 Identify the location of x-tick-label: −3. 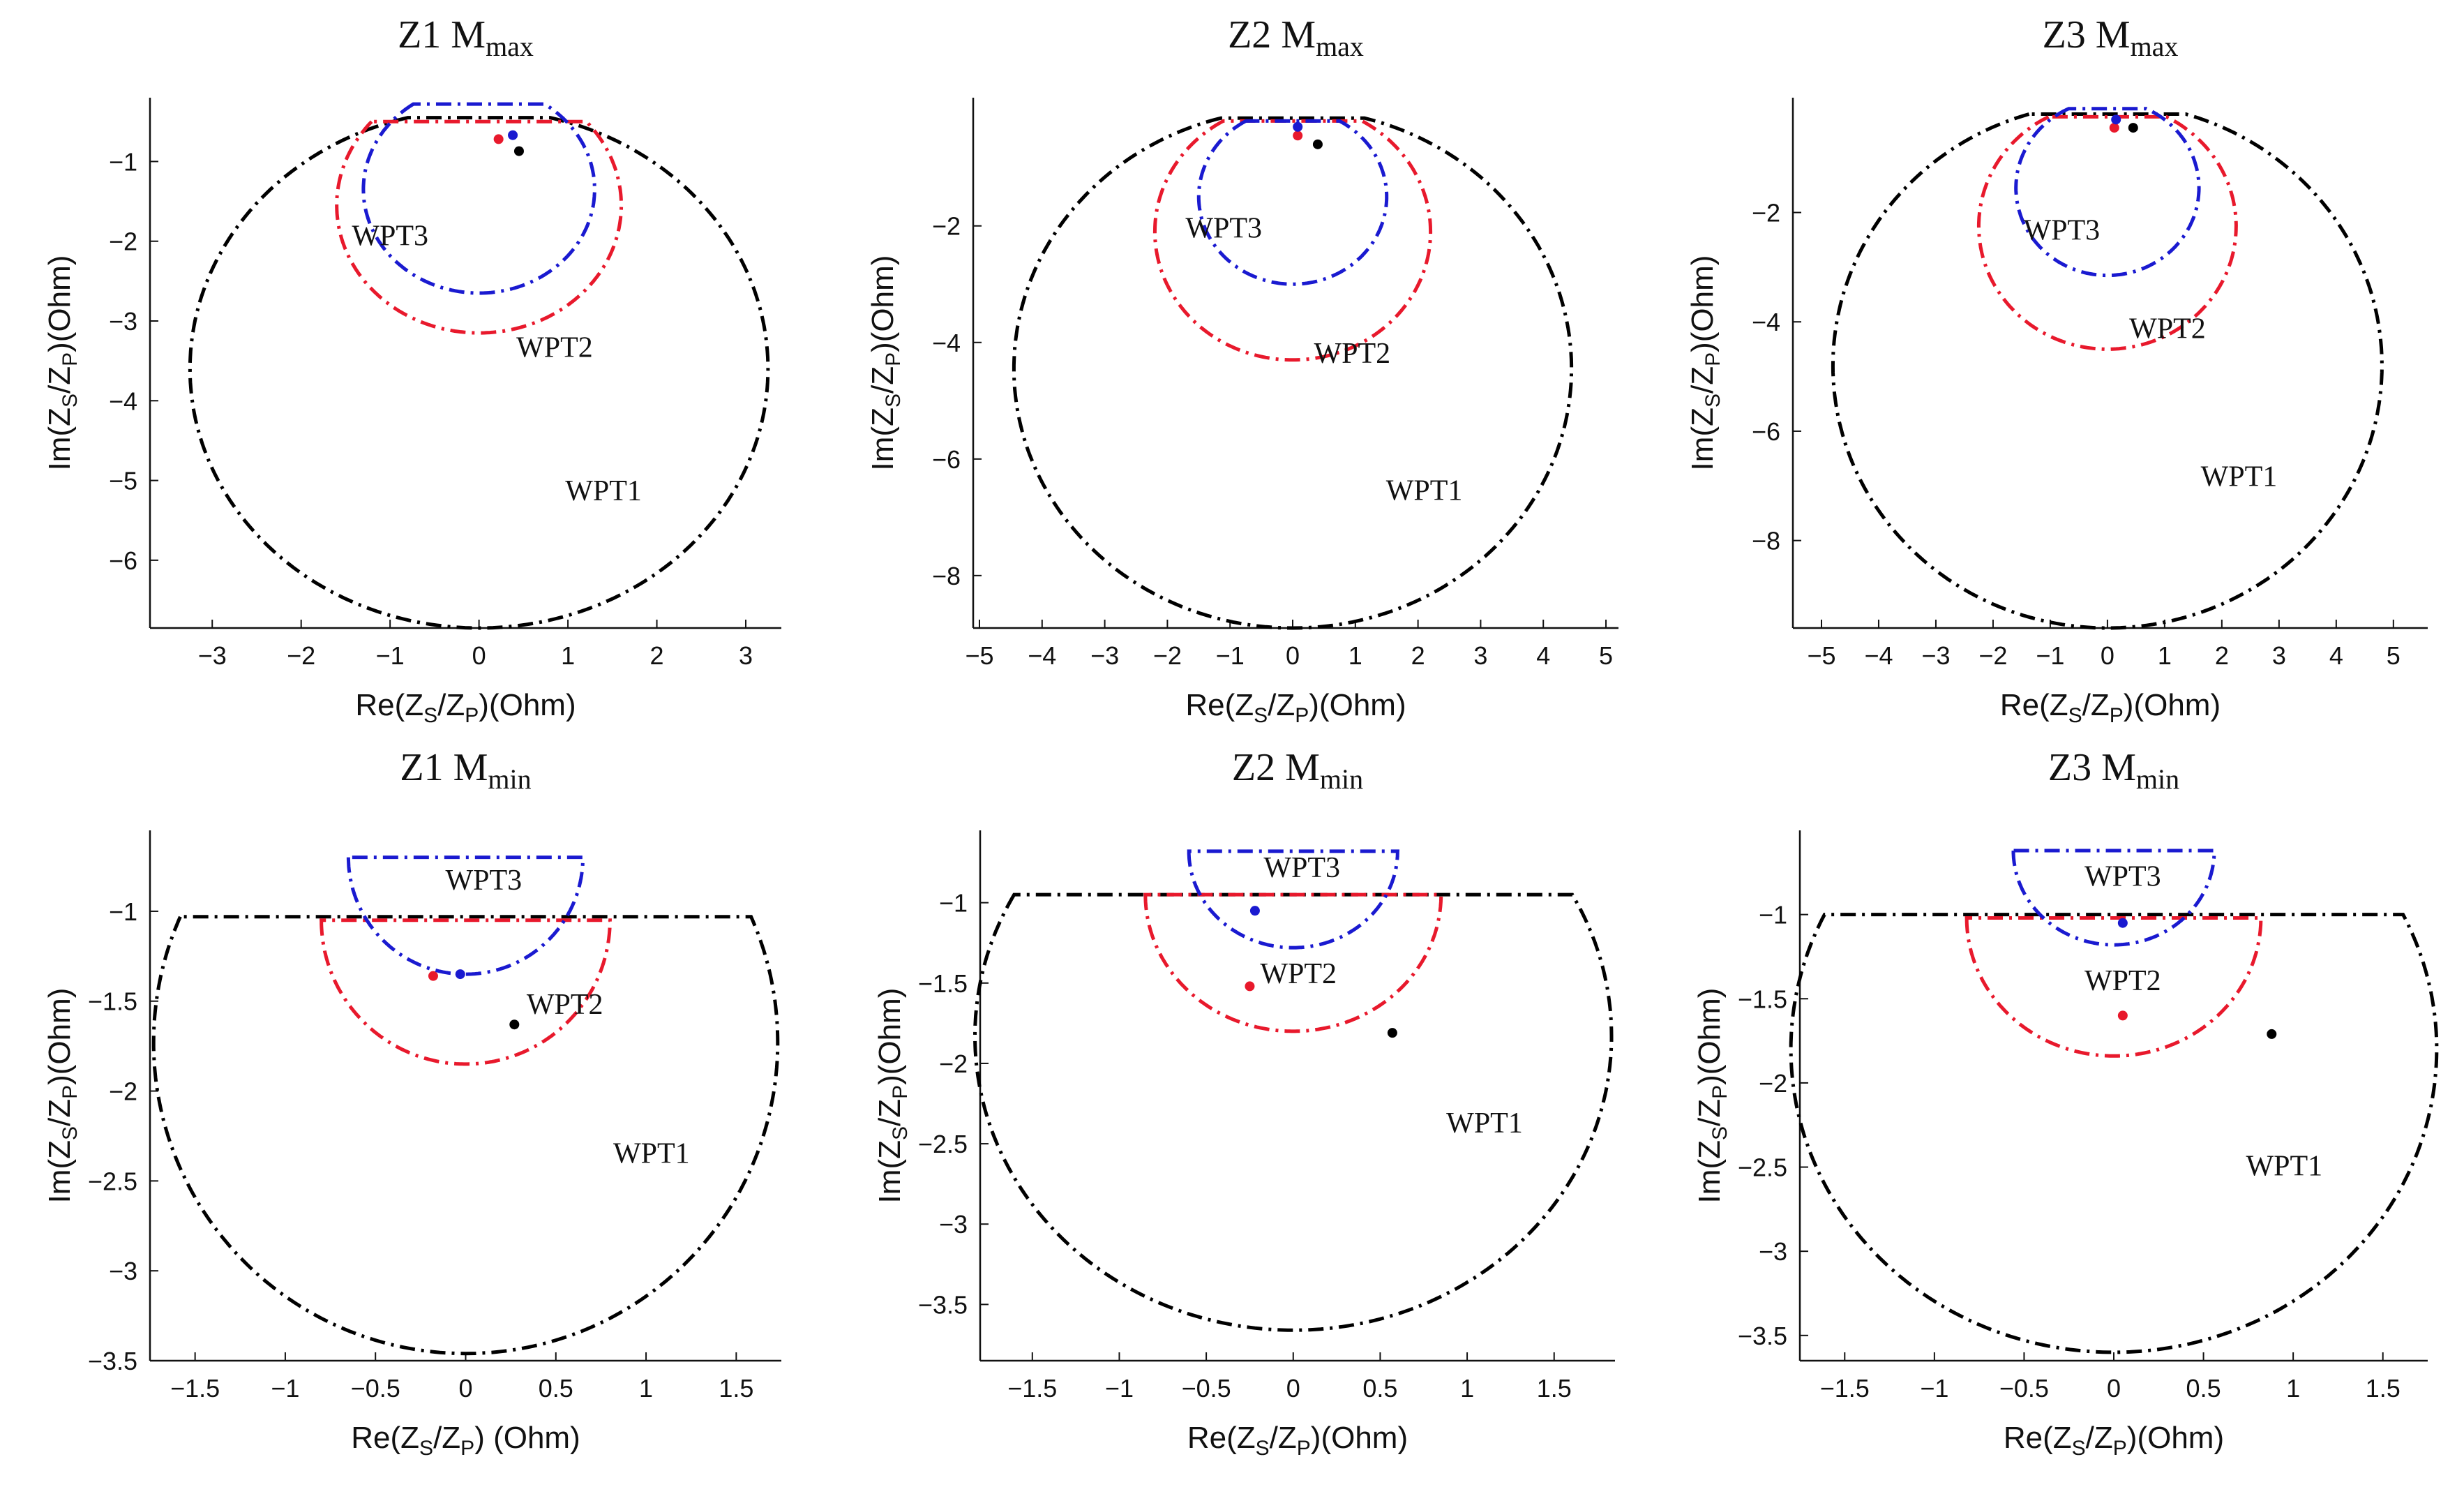
(1936, 655).